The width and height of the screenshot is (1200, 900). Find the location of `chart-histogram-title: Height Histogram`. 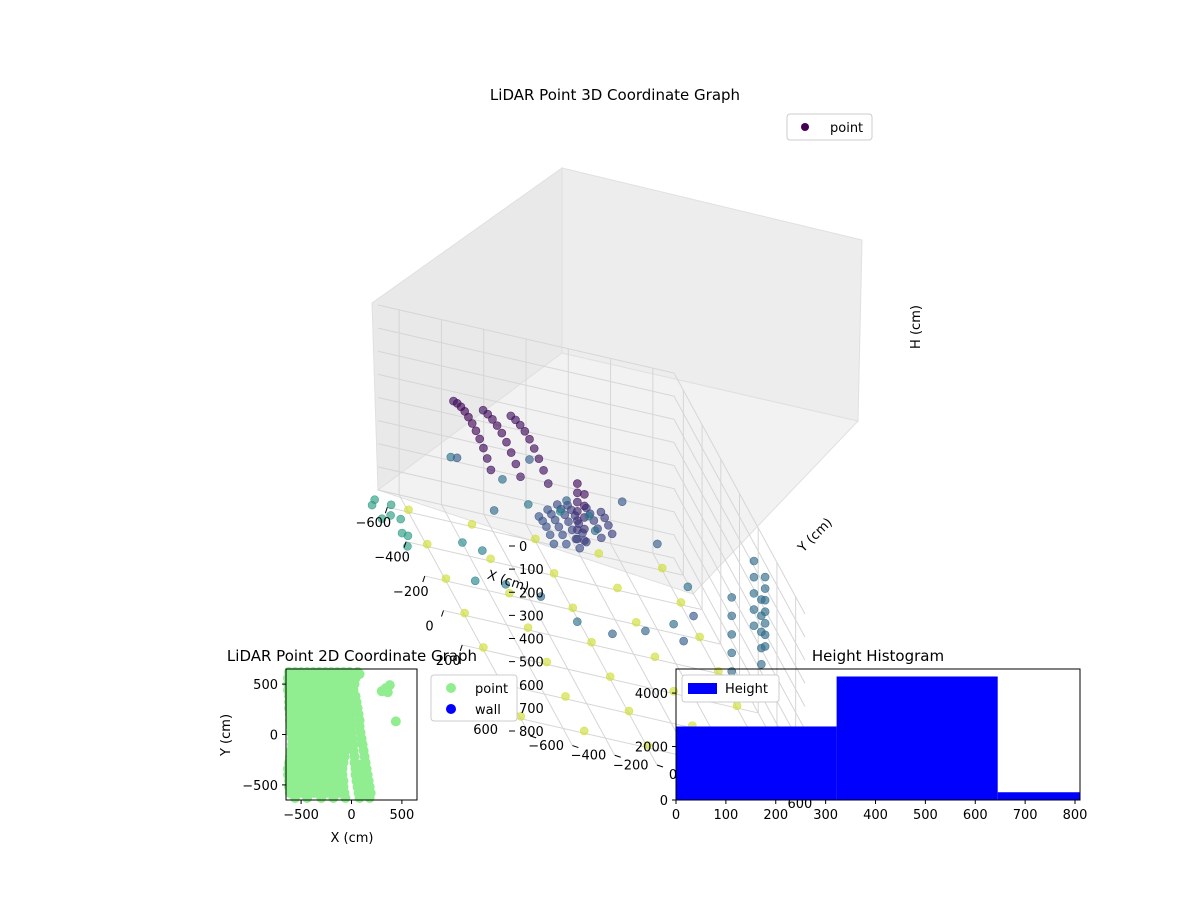

chart-histogram-title: Height Histogram is located at coordinates (878, 656).